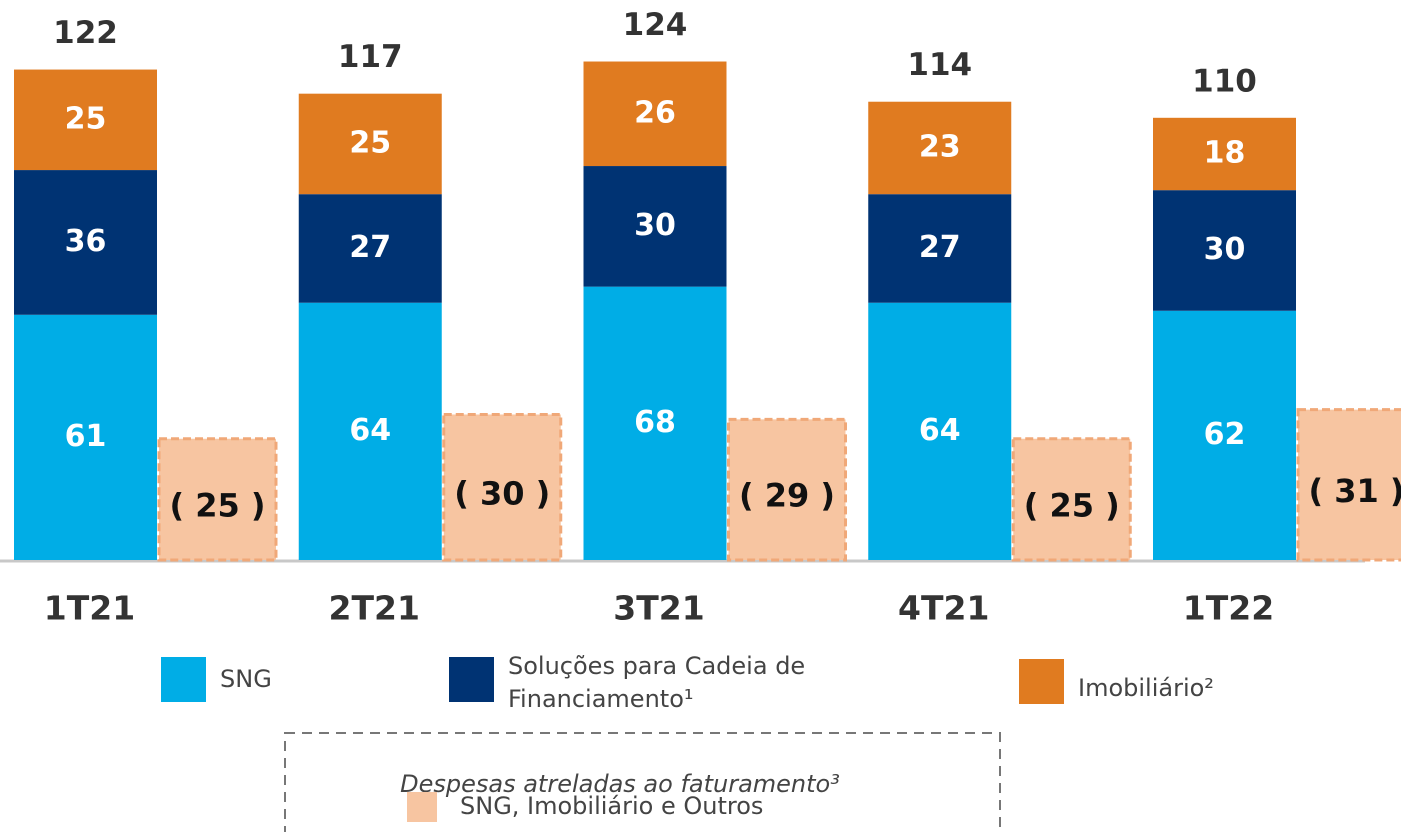 The image size is (1401, 832). What do you see at coordinates (658, 608) in the screenshot?
I see `x-tick-label: 3T21` at bounding box center [658, 608].